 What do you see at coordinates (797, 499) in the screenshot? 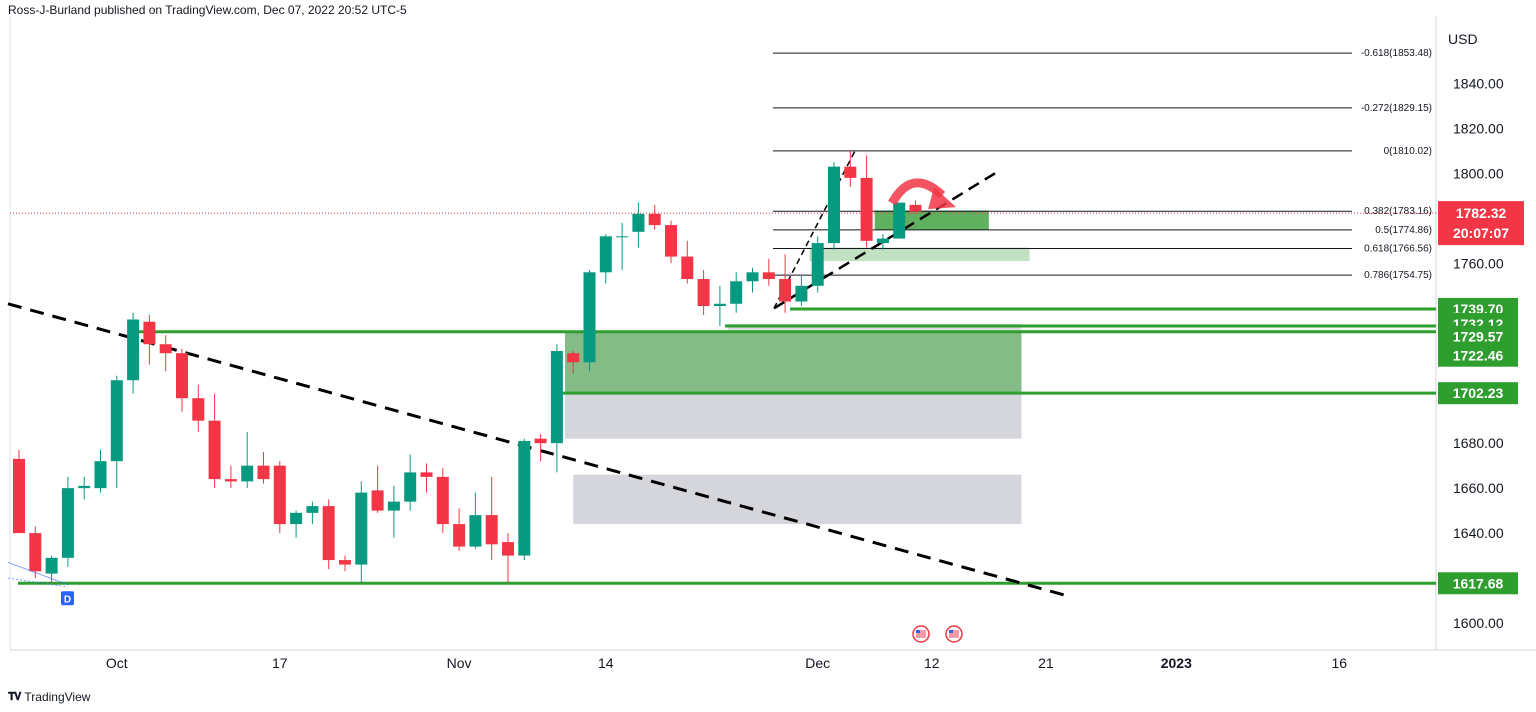
I see `demand-zone-grey-lower` at bounding box center [797, 499].